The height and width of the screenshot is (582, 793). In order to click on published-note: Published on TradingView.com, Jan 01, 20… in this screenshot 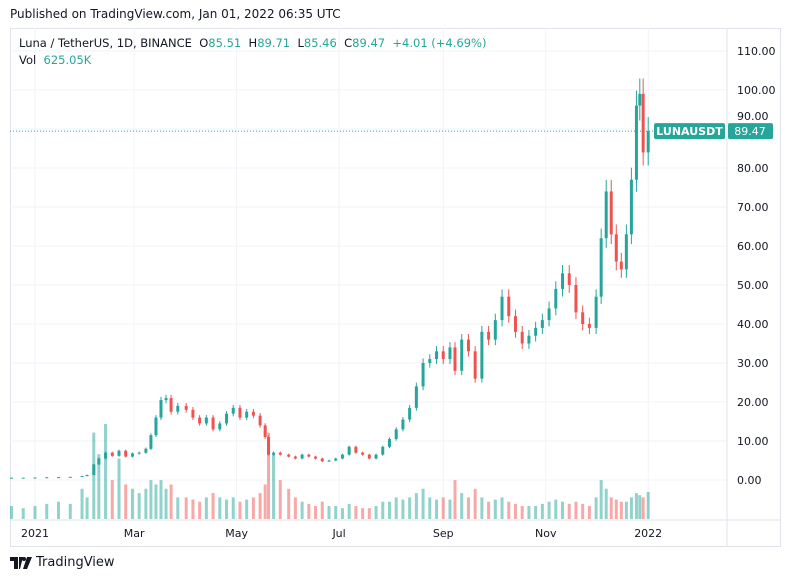, I will do `click(175, 14)`.